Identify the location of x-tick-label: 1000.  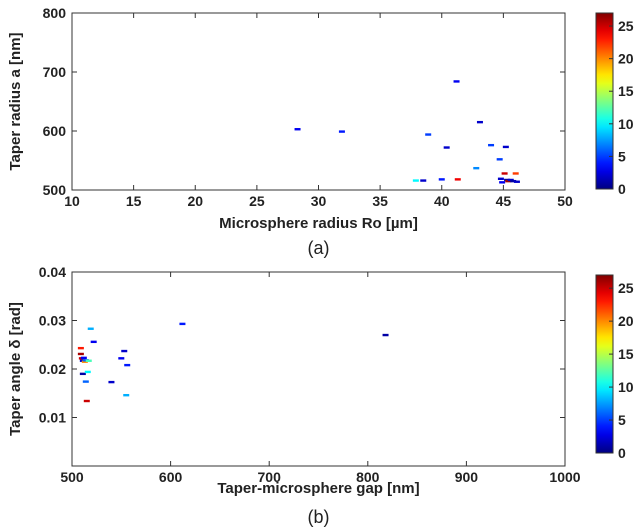
(564, 477).